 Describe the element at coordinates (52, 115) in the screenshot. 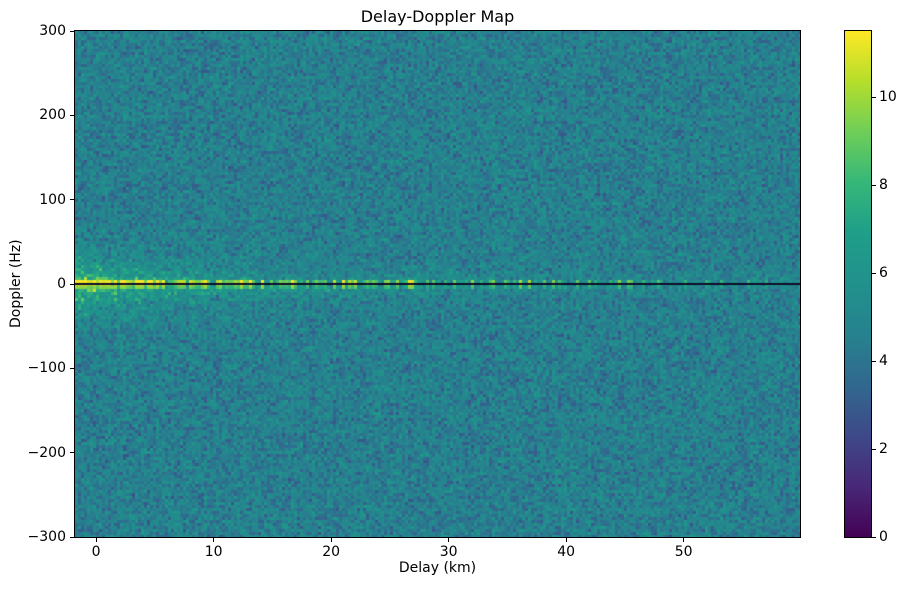

I see `y-tick-label: 200` at that location.